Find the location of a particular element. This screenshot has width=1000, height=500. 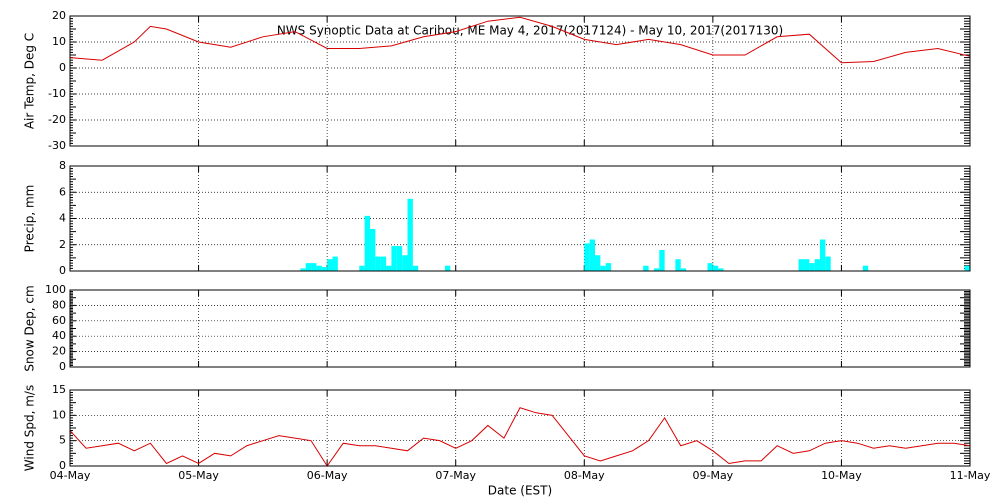

x-tick-label: 07-May is located at coordinates (455, 475).